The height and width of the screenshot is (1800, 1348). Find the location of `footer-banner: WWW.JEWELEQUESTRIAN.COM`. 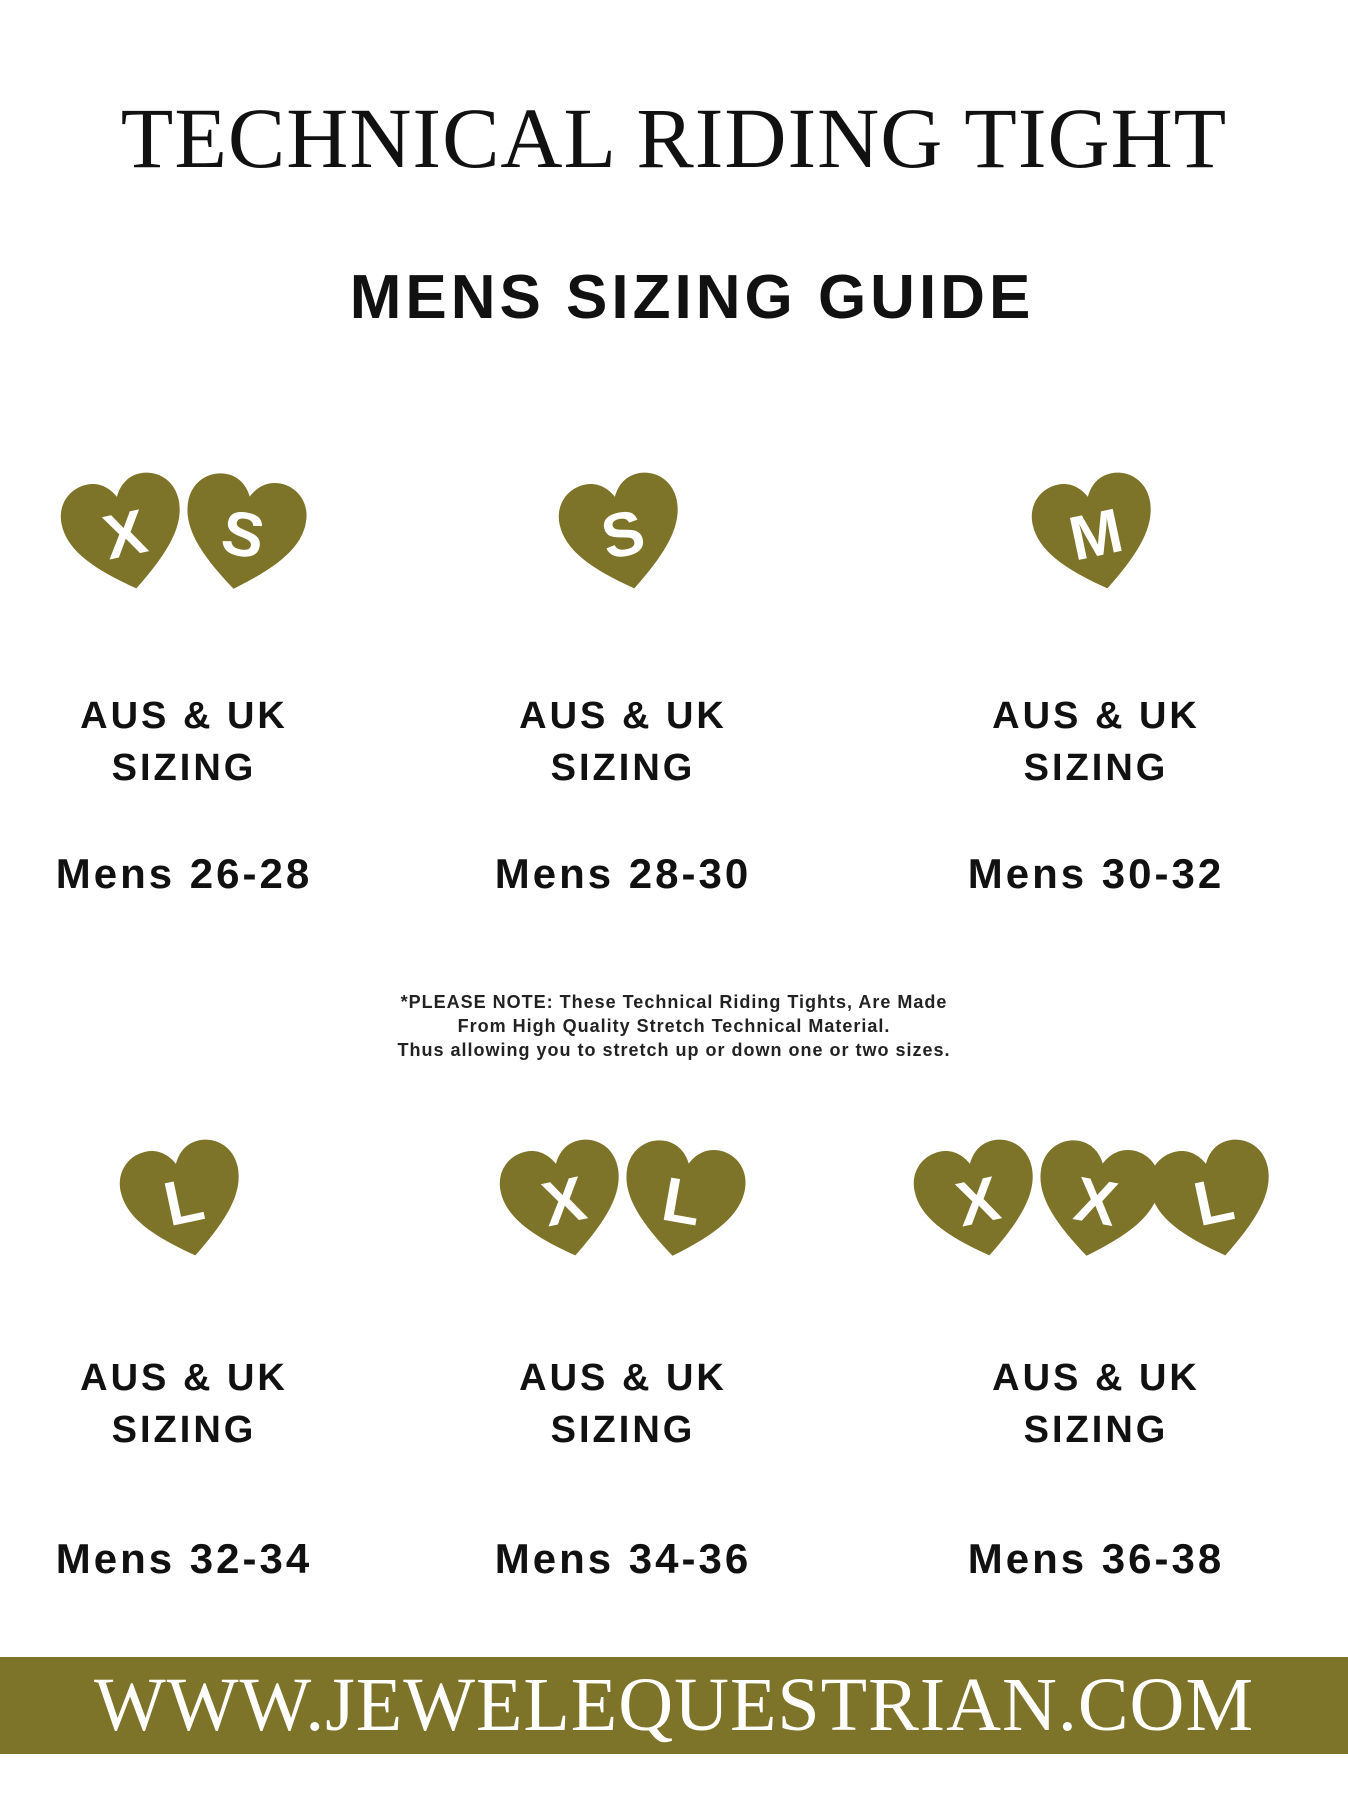

footer-banner: WWW.JEWELEQUESTRIAN.COM is located at coordinates (674, 1705).